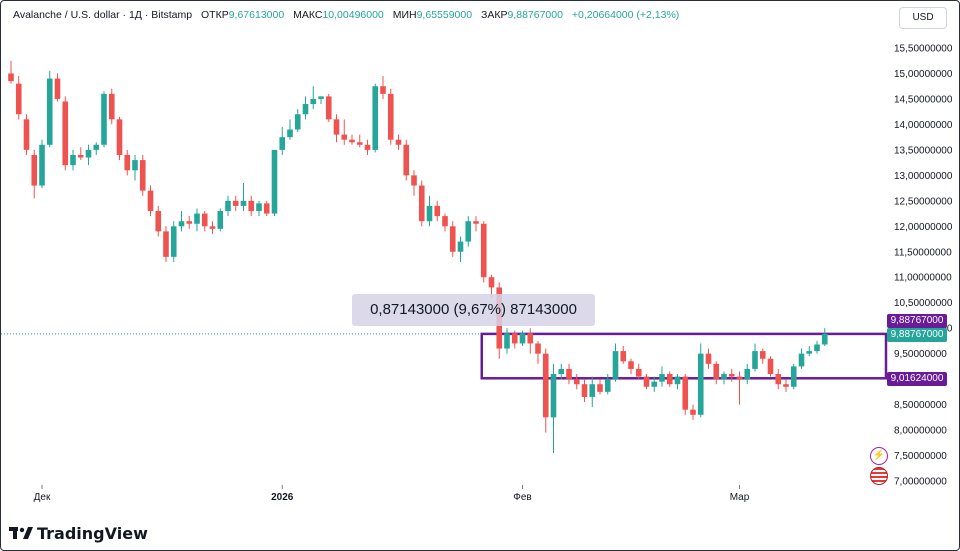 The height and width of the screenshot is (551, 960). I want to click on low-label: МИН, so click(404, 15).